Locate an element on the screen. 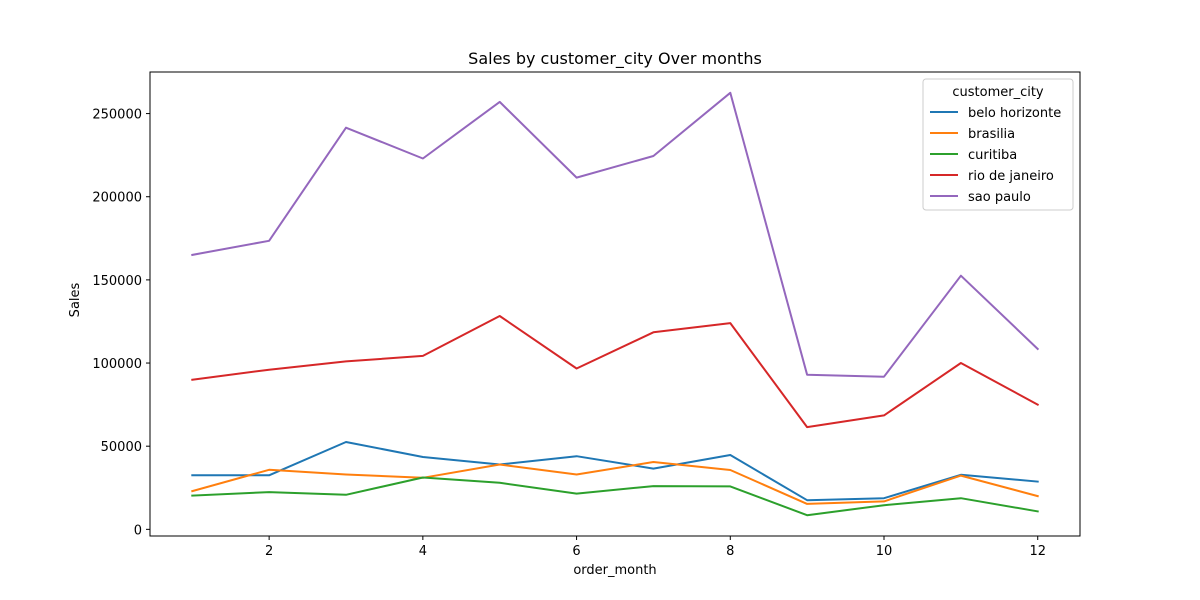 The width and height of the screenshot is (1200, 600). x-tick-label: 10 is located at coordinates (884, 551).